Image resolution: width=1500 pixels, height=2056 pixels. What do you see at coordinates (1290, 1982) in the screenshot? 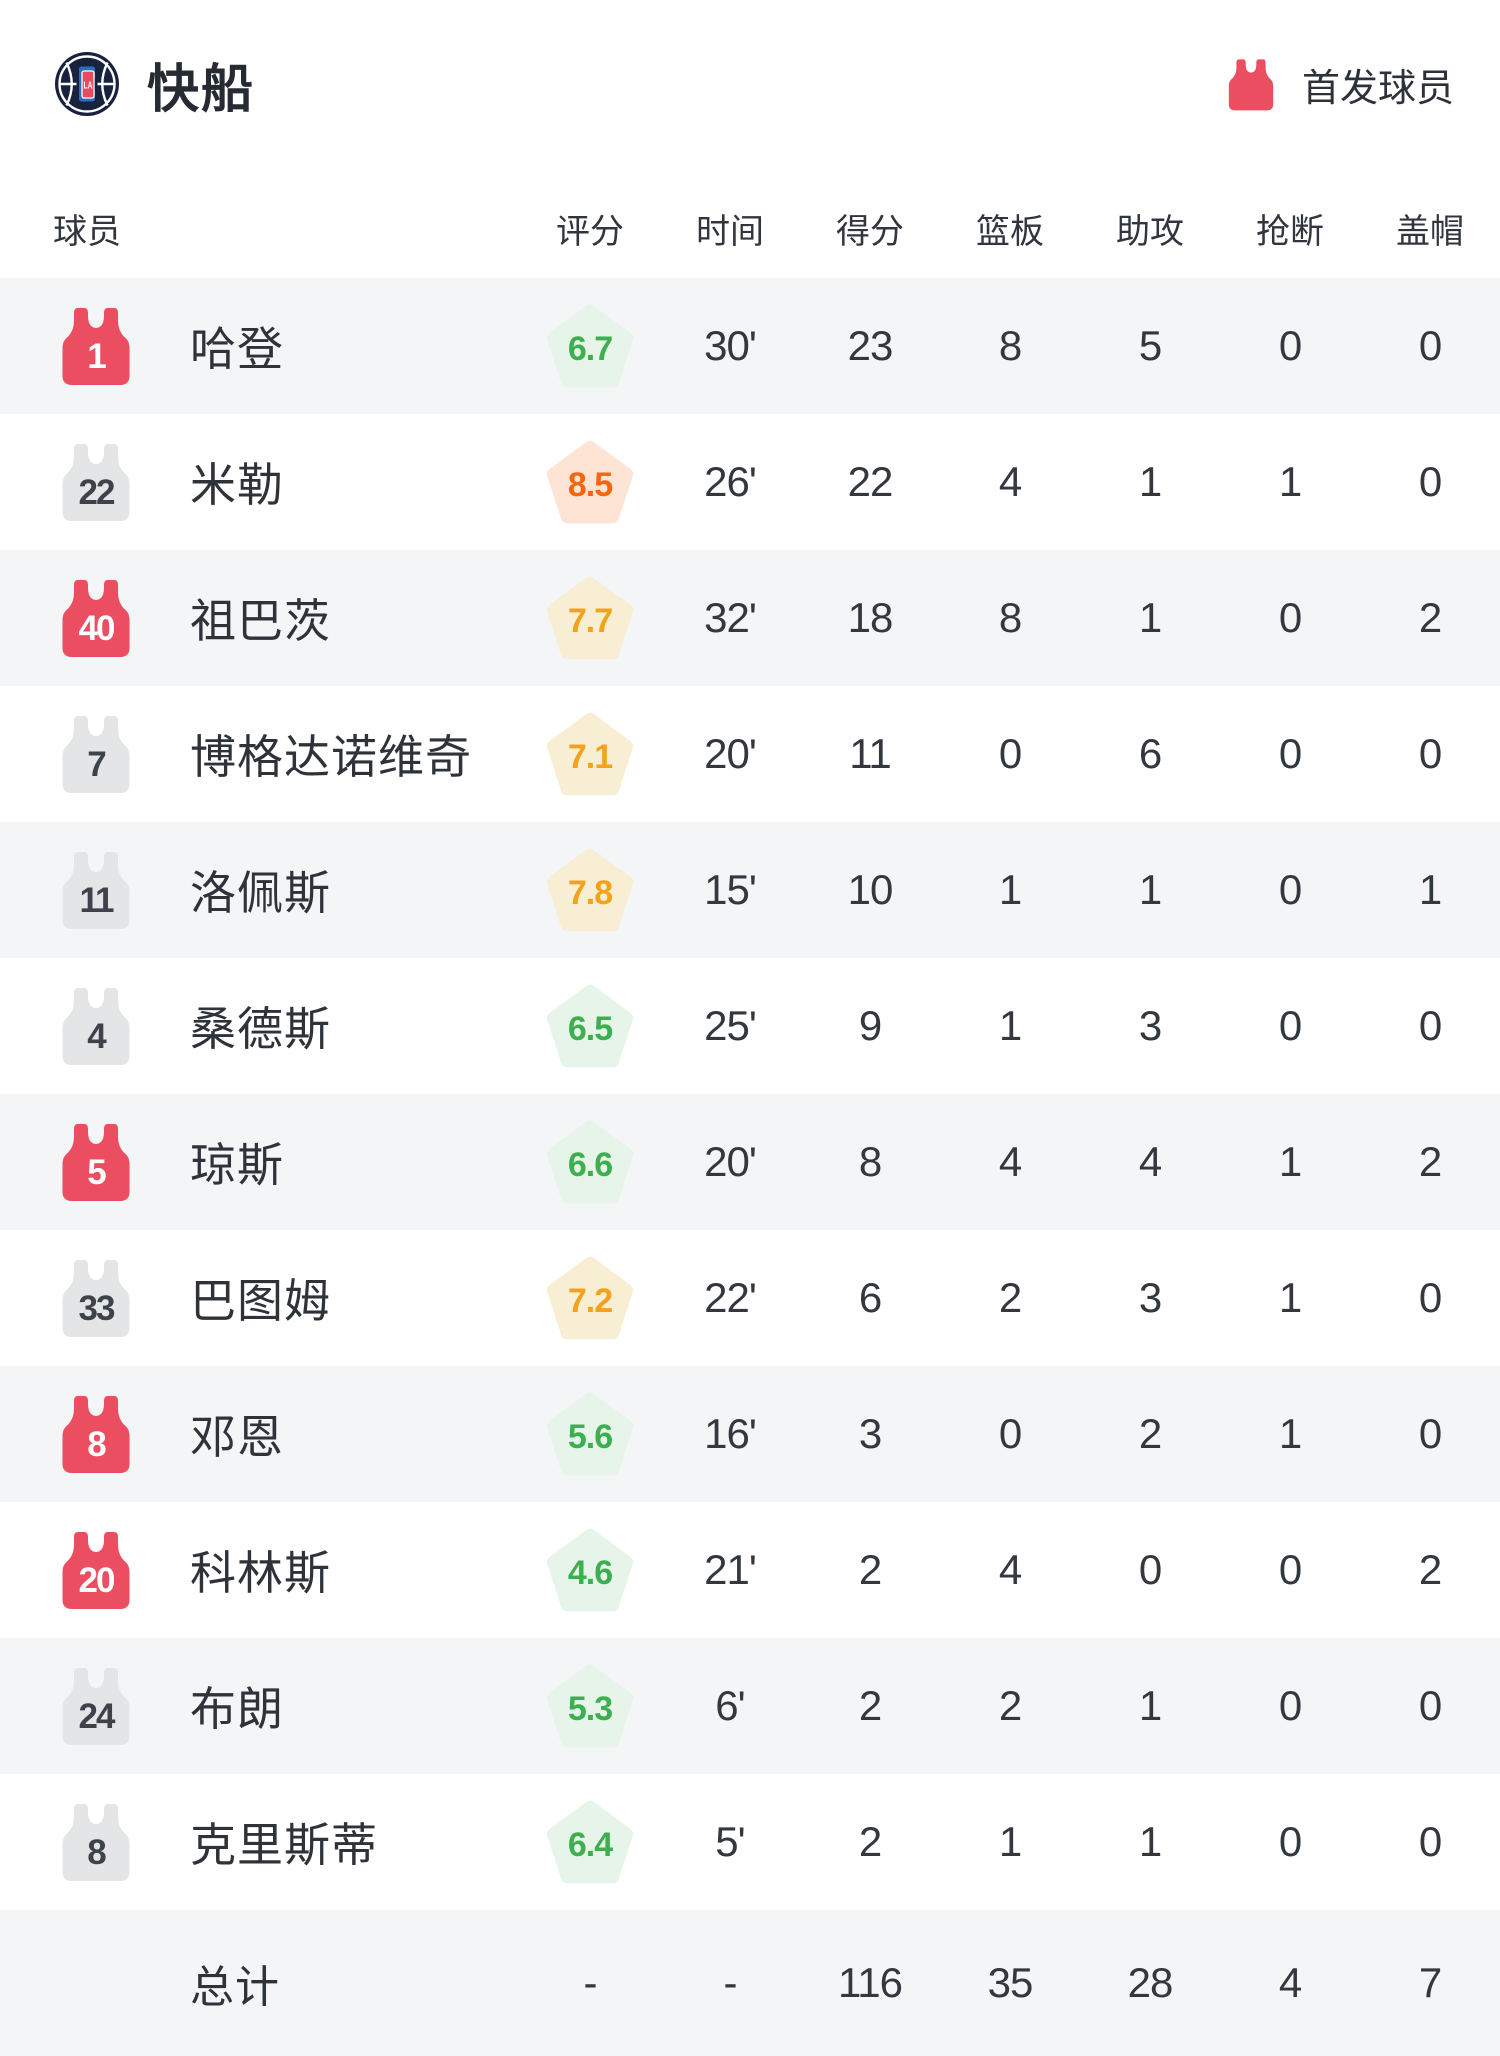
I see `total-steals: 4` at bounding box center [1290, 1982].